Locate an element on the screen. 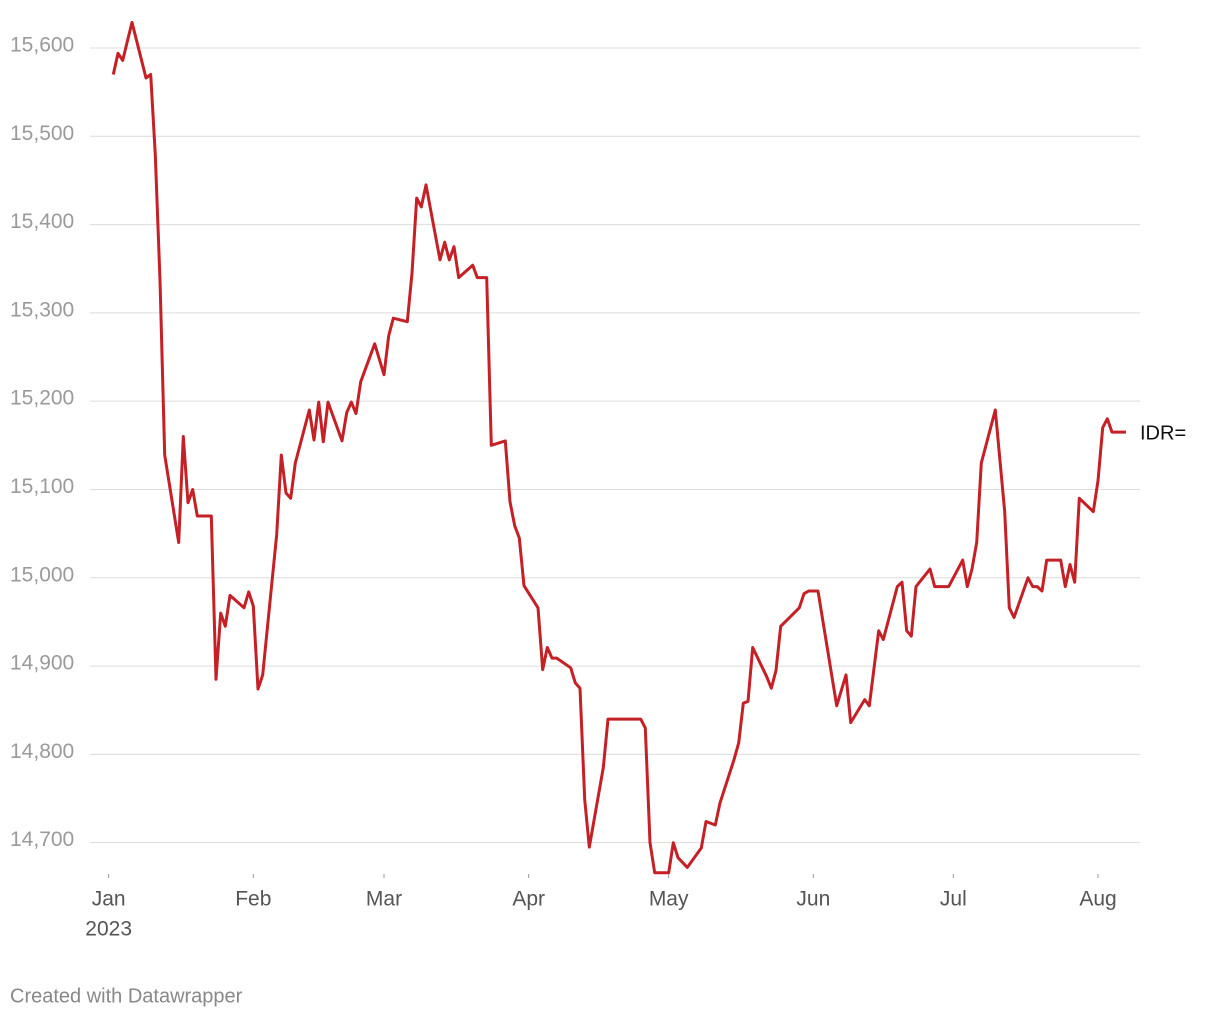 The height and width of the screenshot is (1020, 1220). x-tick-label: Jul is located at coordinates (953, 899).